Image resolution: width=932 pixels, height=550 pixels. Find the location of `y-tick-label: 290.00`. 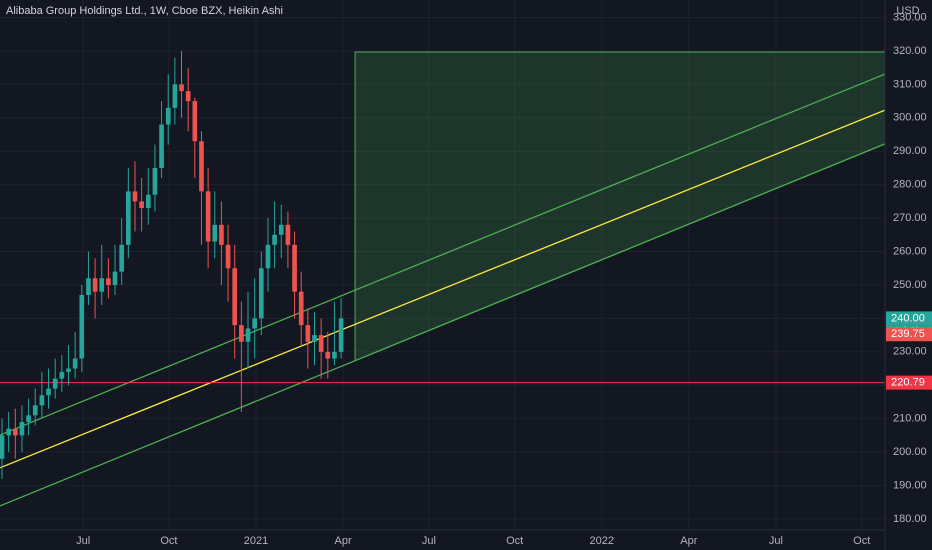

y-tick-label: 290.00 is located at coordinates (910, 151).